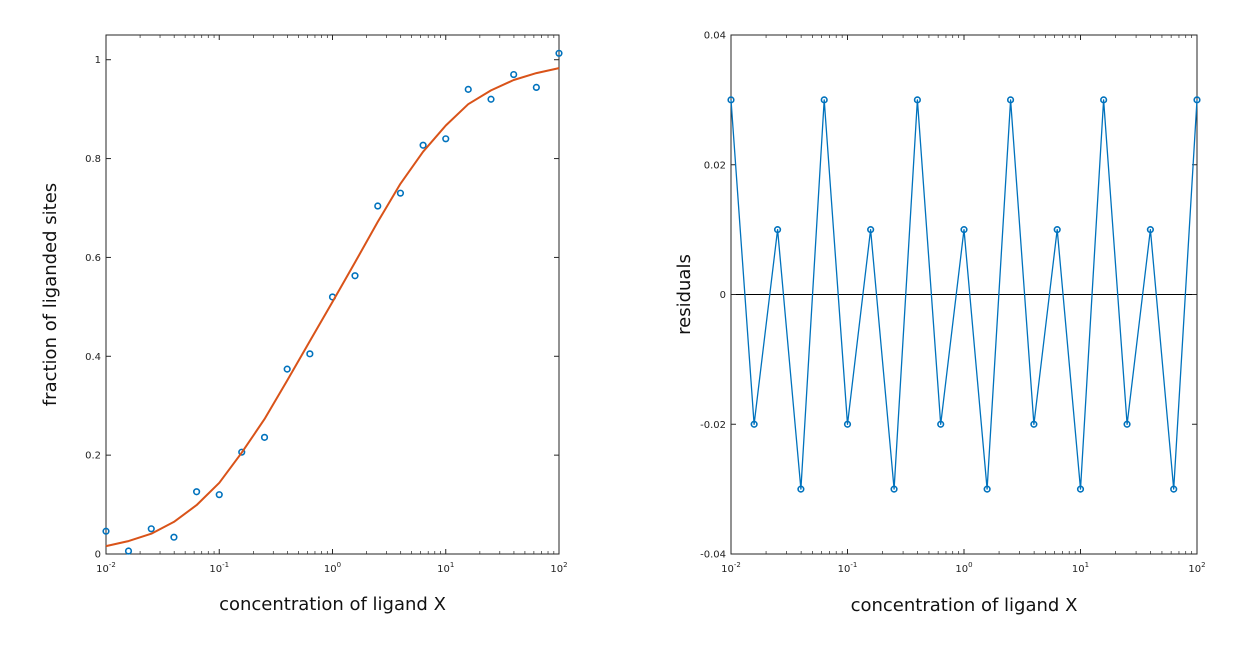 The height and width of the screenshot is (650, 1250). I want to click on y-tick-label: 0.02, so click(715, 165).